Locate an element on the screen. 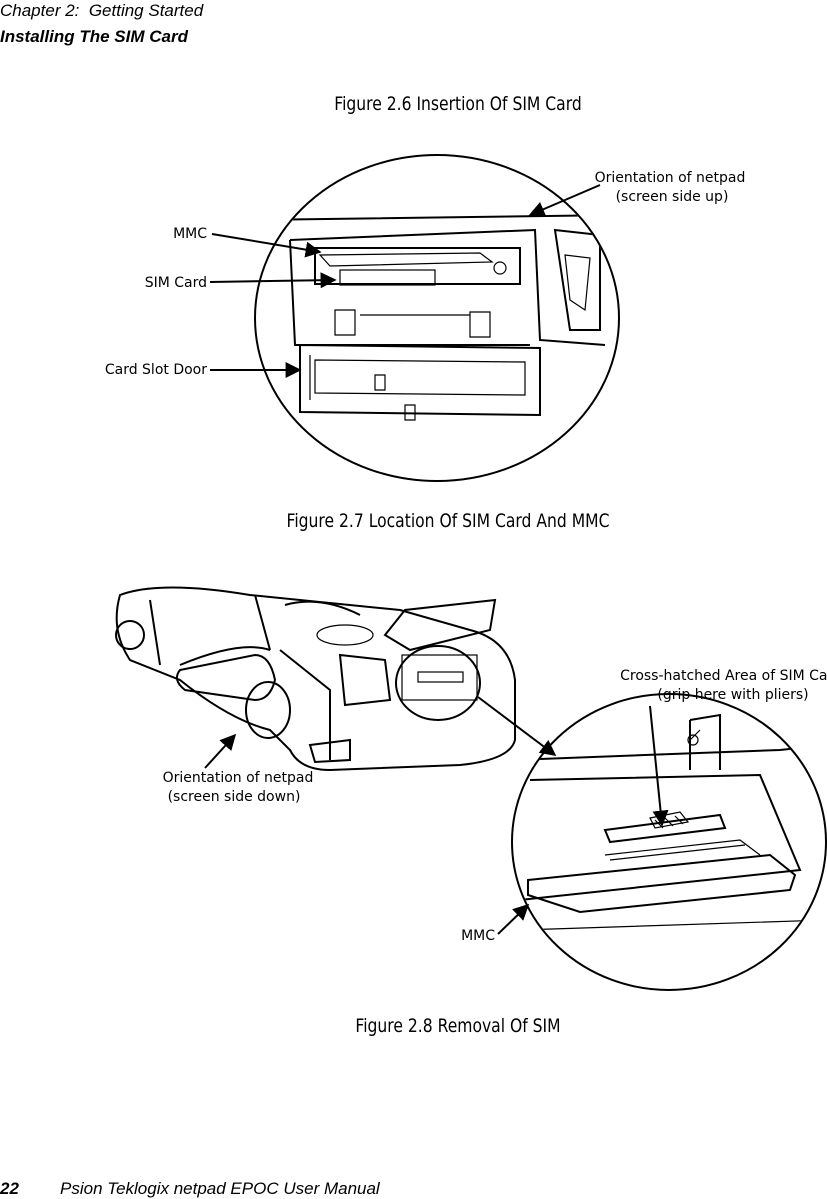 Image resolution: width=827 pixels, height=1199 pixels. label: Cross-hatched Area of SIM Card is located at coordinates (723, 676).